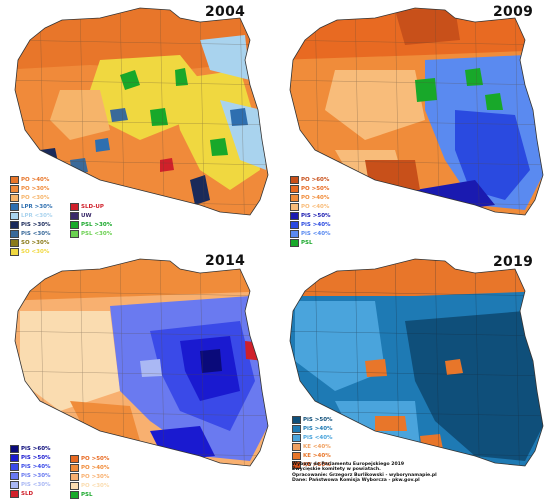 The image size is (550, 502). I want to click on legend-item: KE >50%, so click(312, 465).